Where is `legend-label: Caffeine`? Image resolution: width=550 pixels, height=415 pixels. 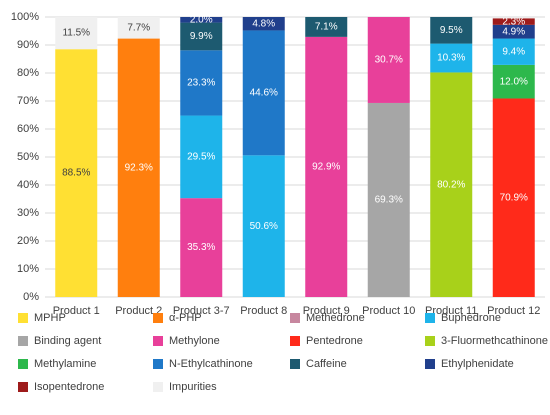 legend-label: Caffeine is located at coordinates (326, 364).